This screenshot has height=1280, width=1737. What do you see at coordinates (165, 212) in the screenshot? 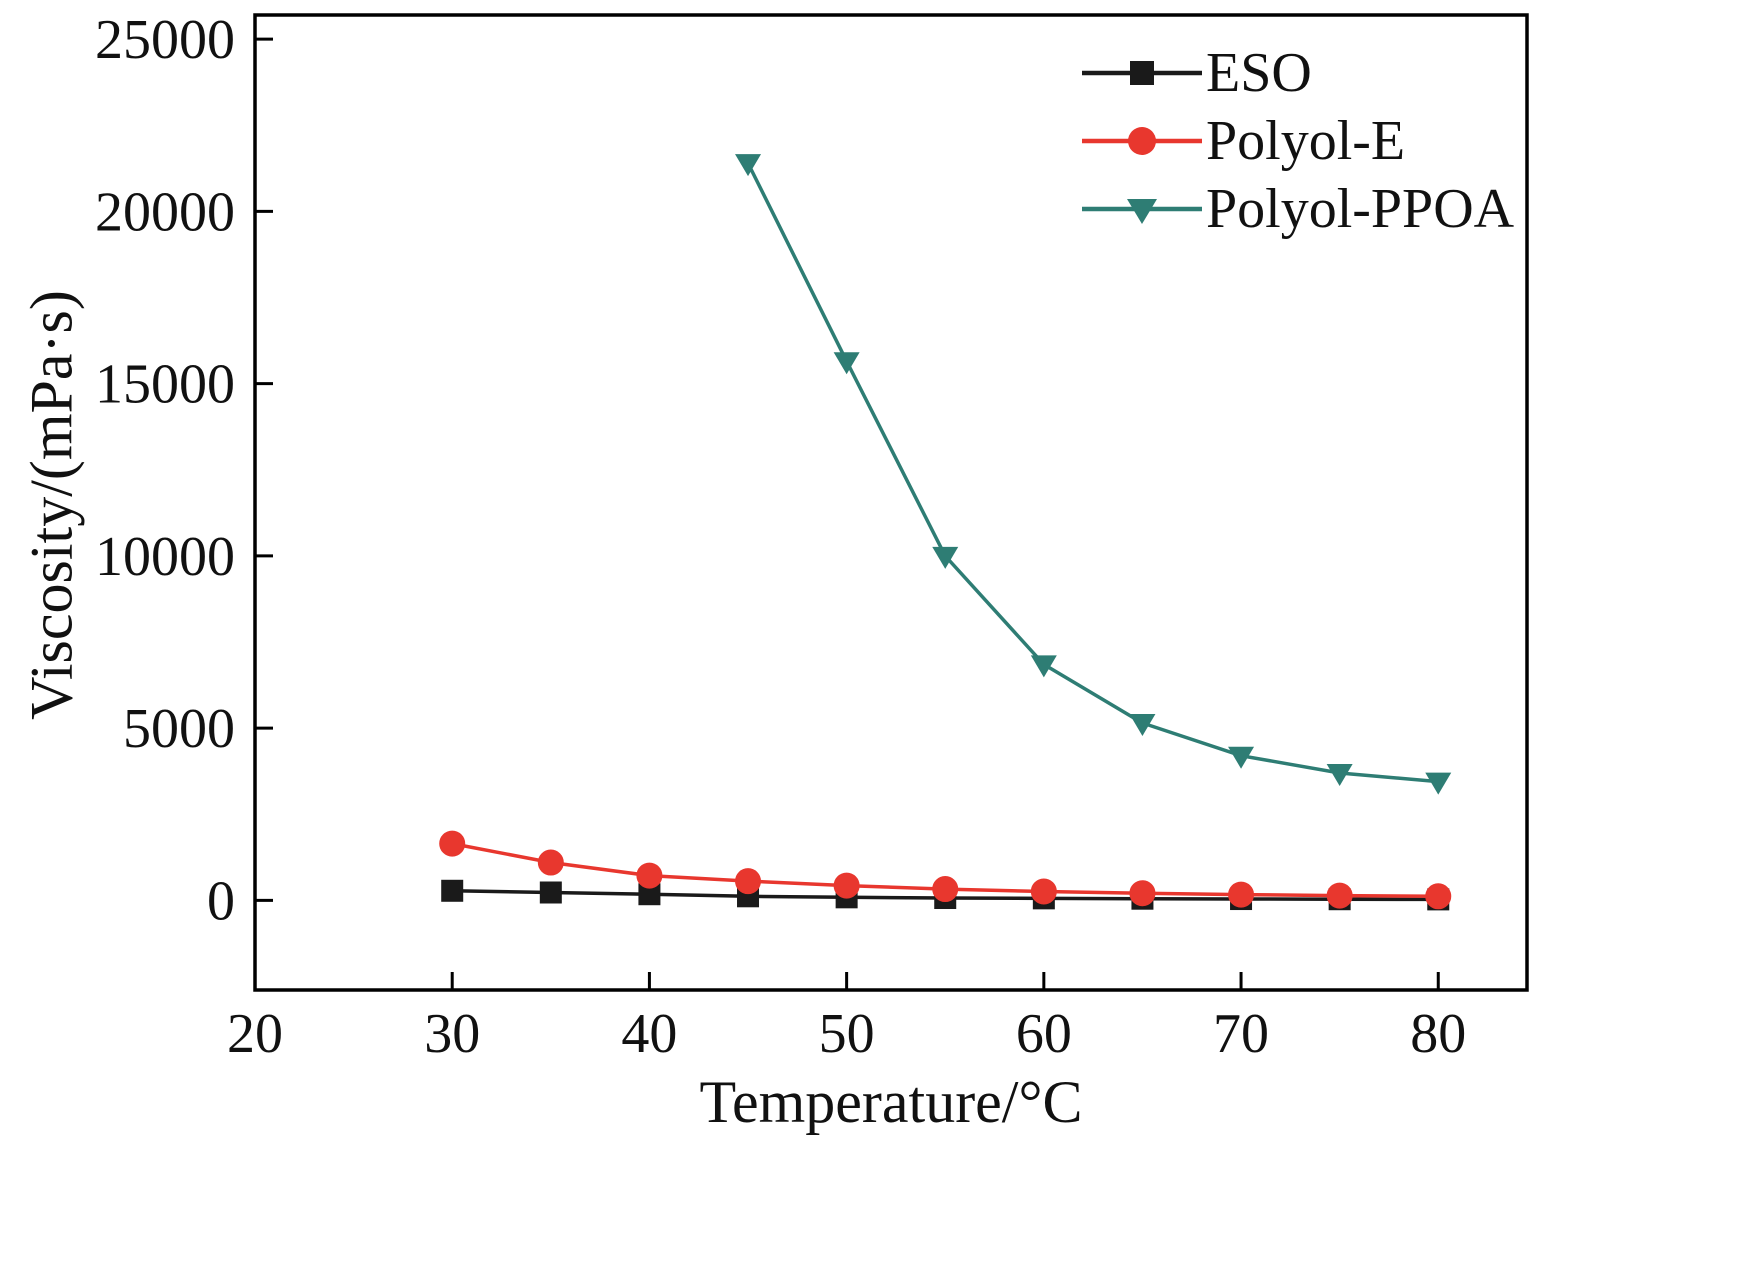
I see `svg-text: 20000` at bounding box center [165, 212].